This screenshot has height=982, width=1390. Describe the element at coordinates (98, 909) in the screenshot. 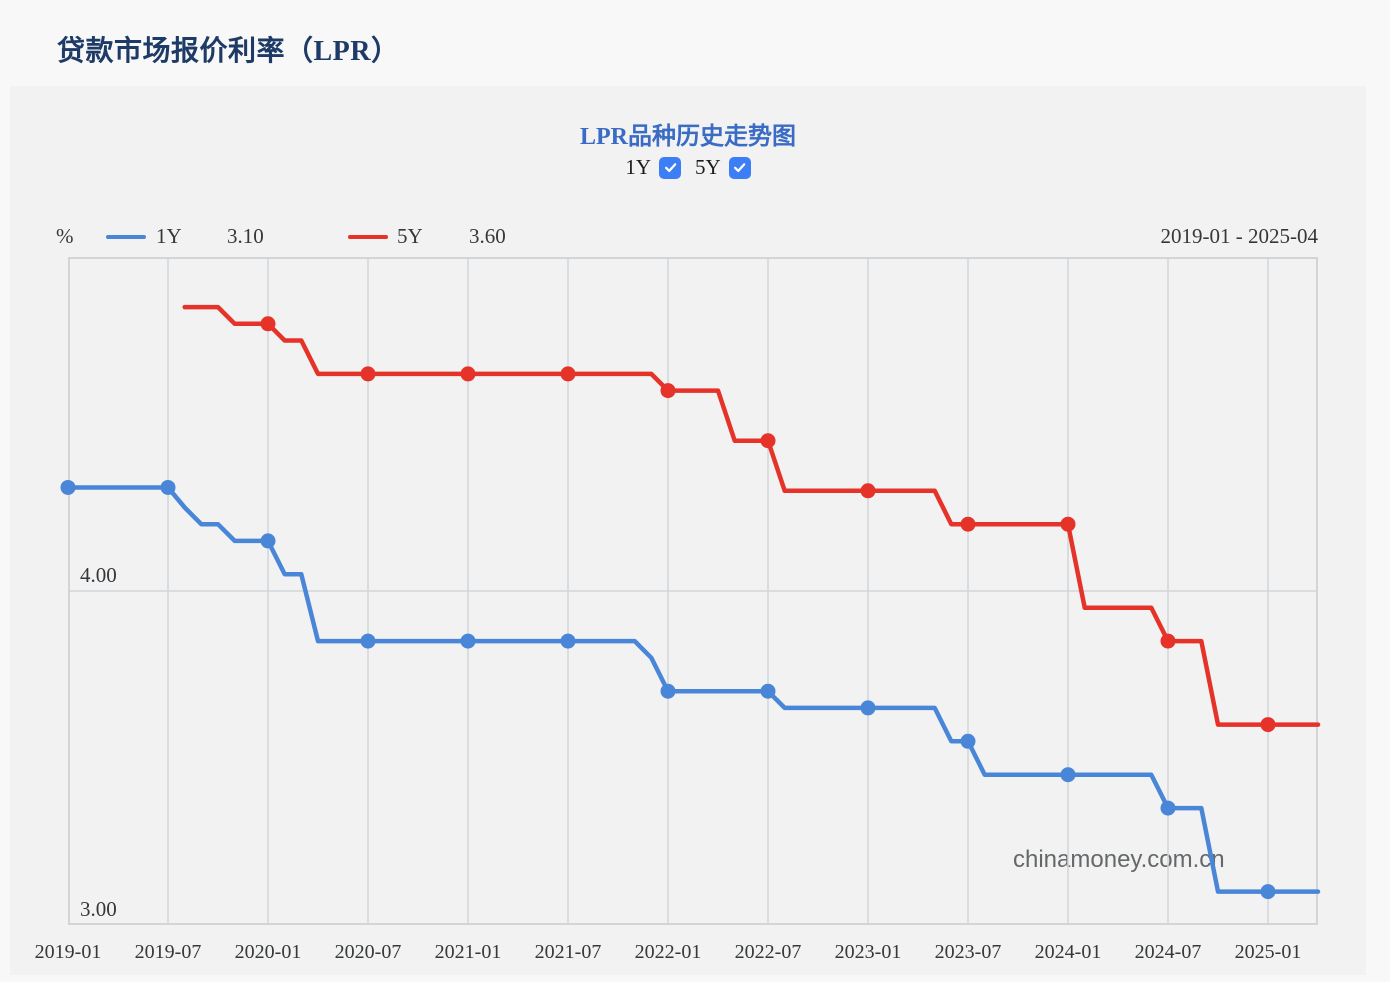

I see `y-axis-tick-label: 3.00` at that location.